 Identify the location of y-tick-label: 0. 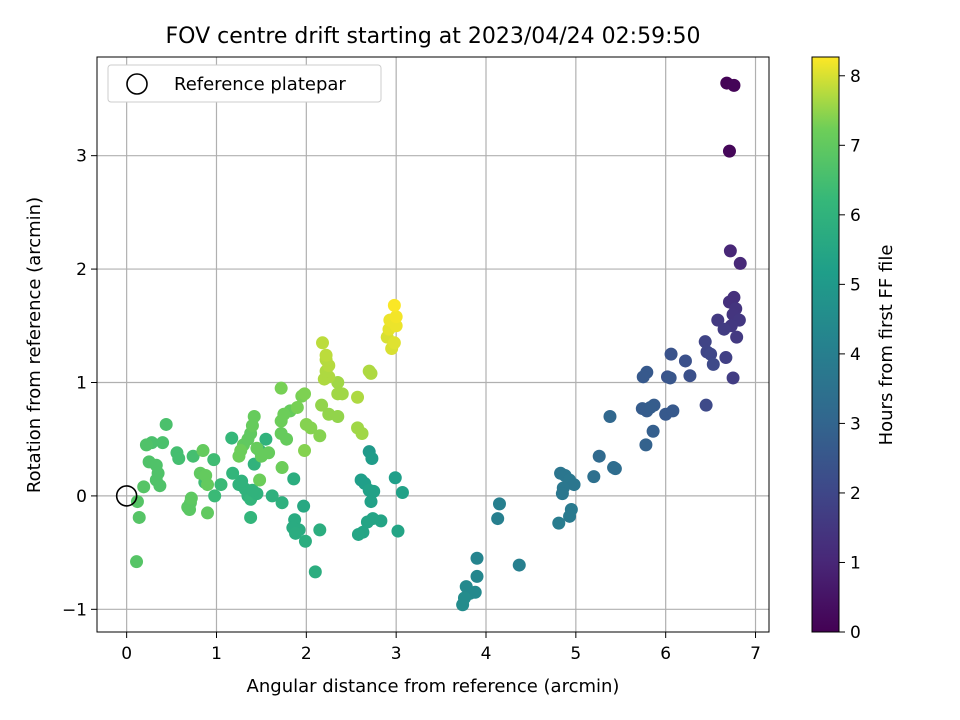
(81, 497).